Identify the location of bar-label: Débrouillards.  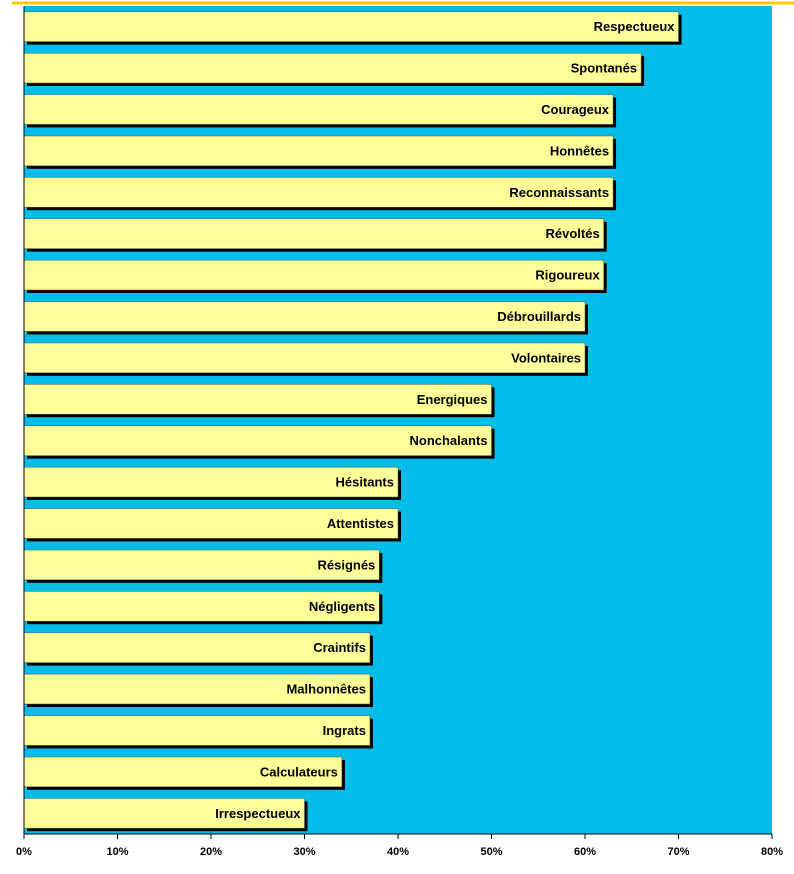
(539, 316).